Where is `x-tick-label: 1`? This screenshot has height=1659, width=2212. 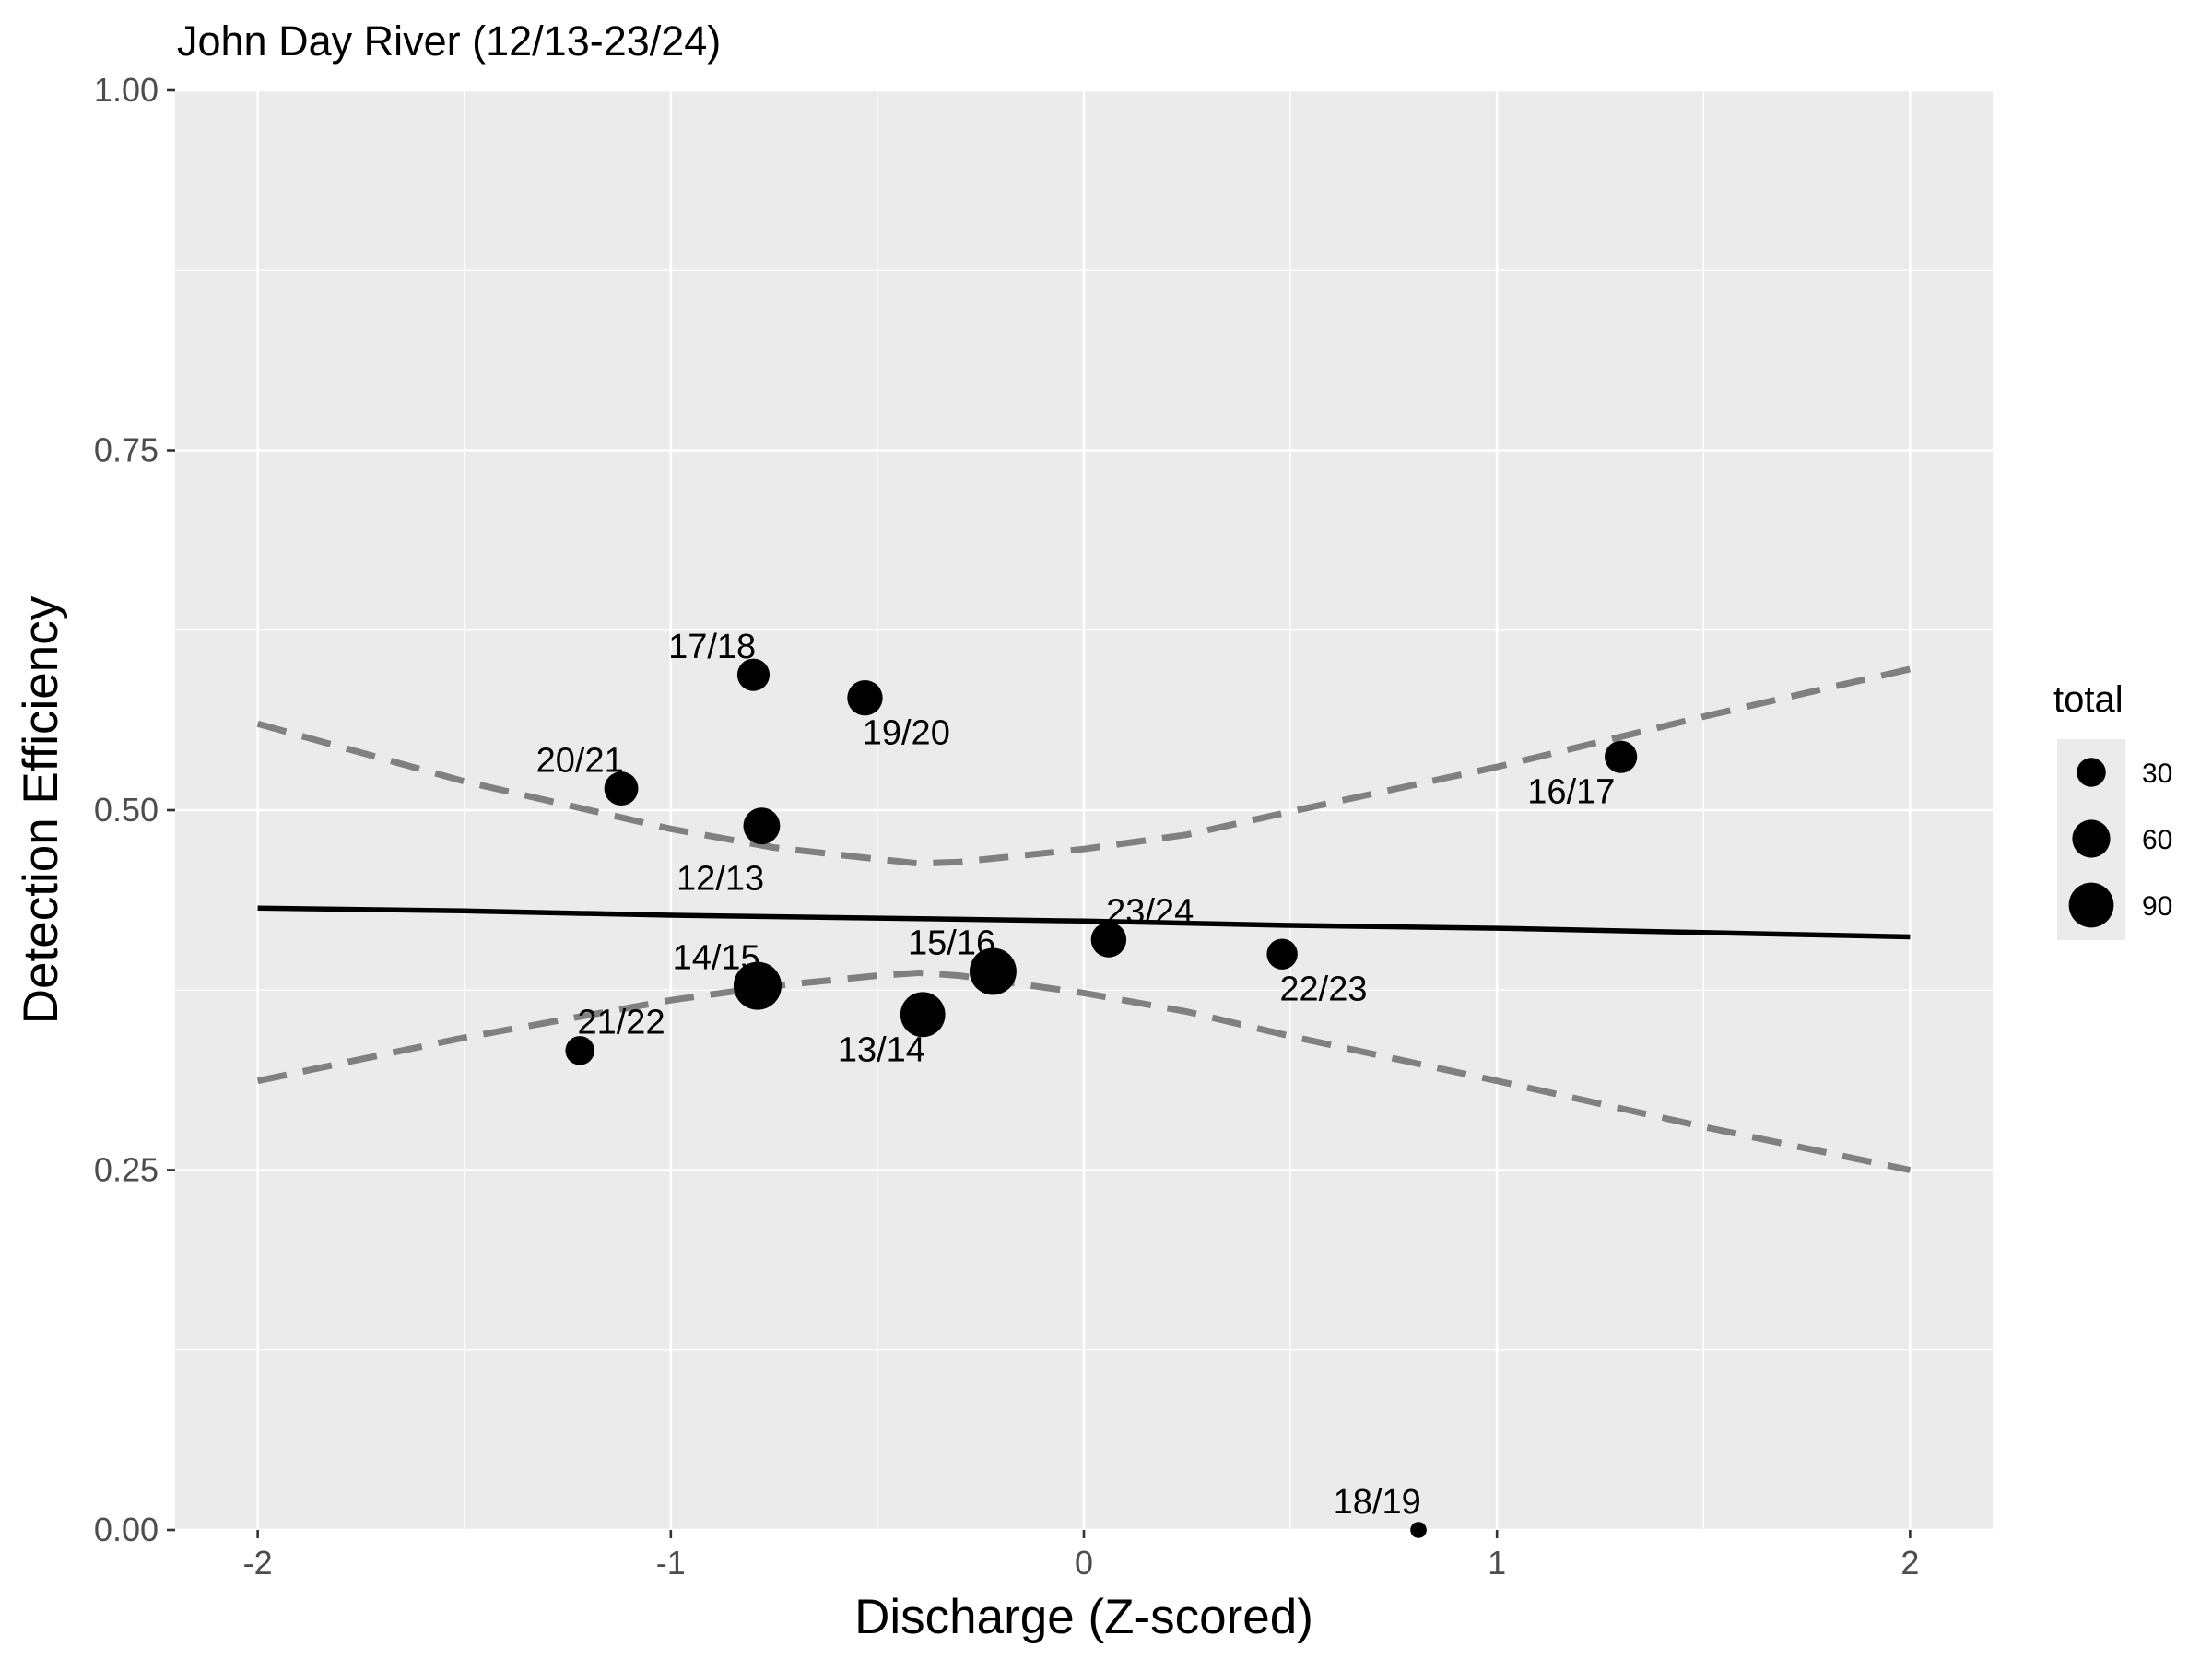 x-tick-label: 1 is located at coordinates (1497, 1563).